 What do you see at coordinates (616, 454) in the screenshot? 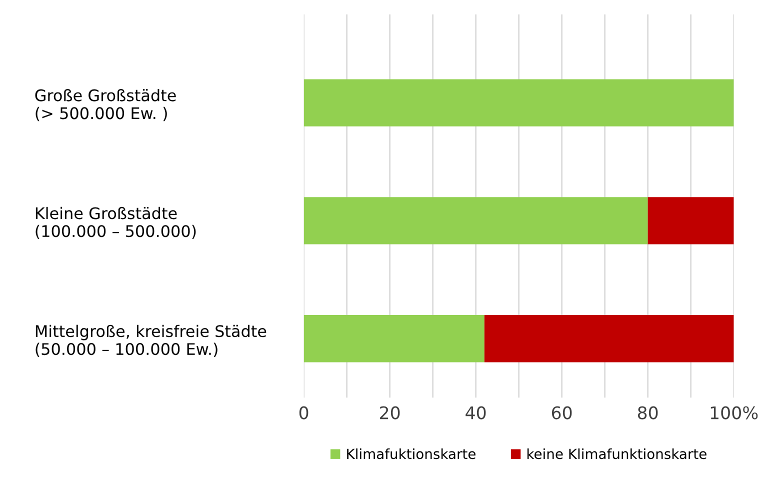
I see `legend-label: keine Klimafunktionskarte` at bounding box center [616, 454].